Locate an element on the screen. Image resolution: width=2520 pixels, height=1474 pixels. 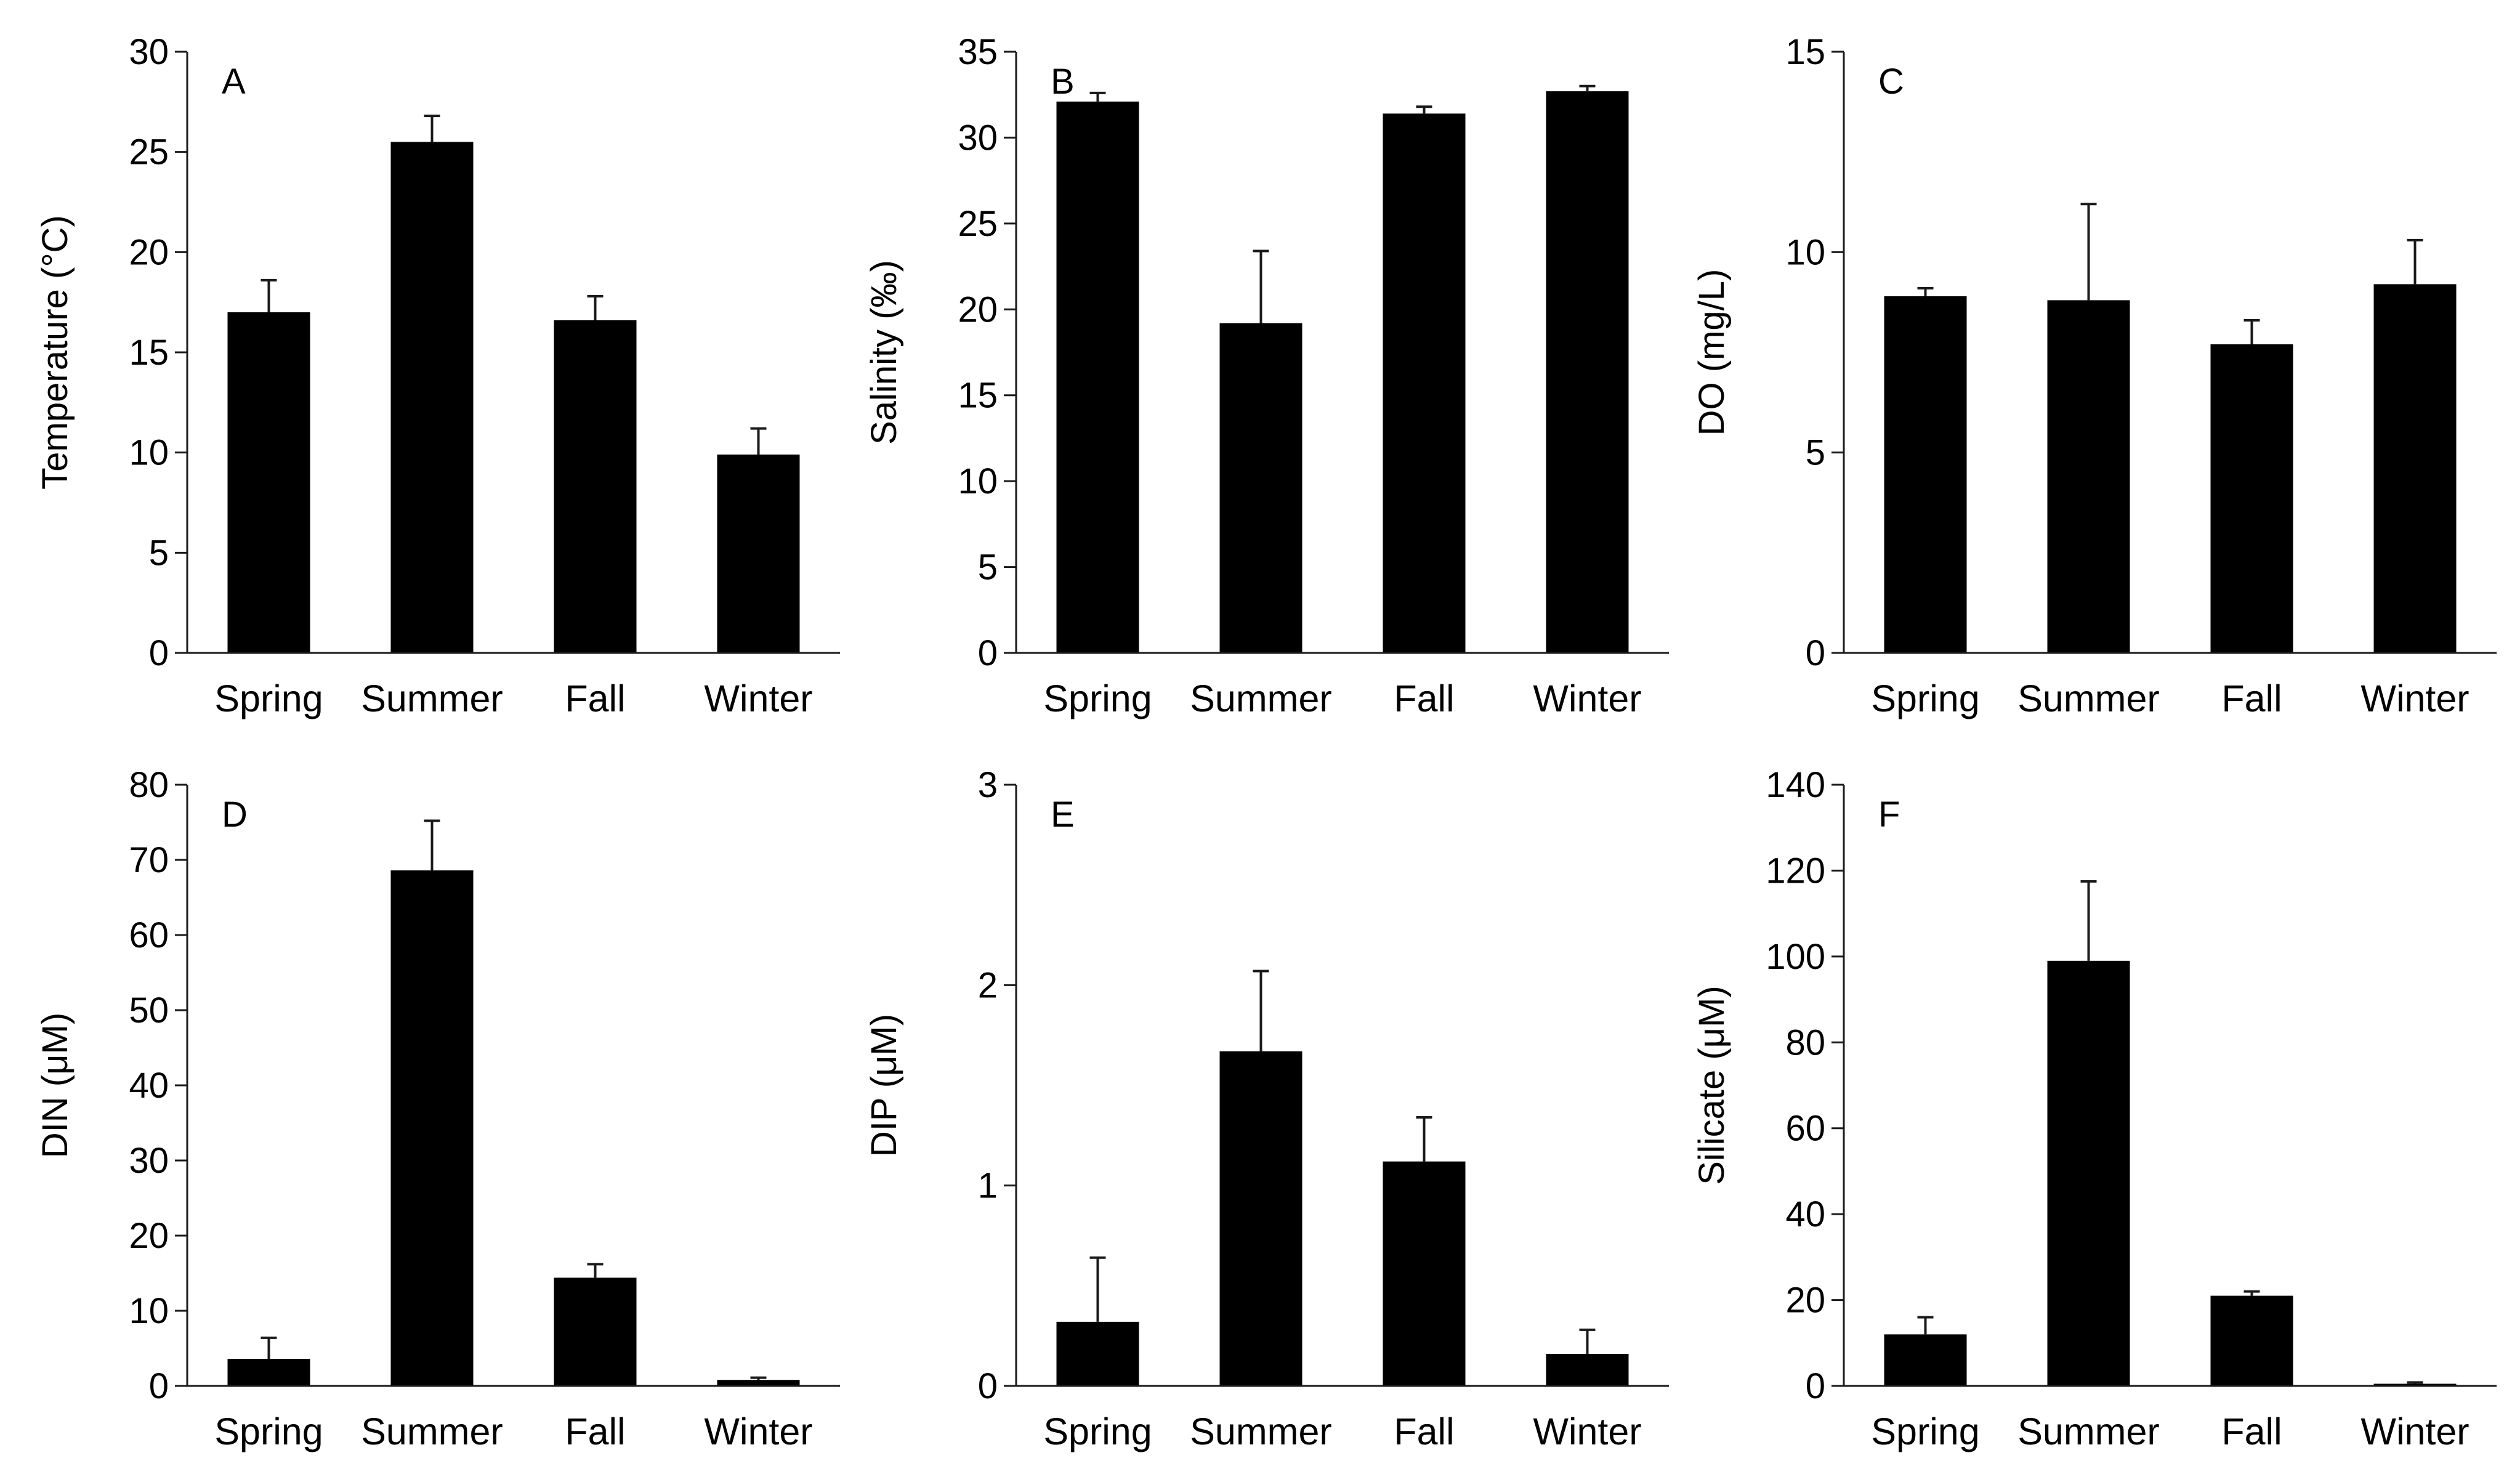
panel-label: C is located at coordinates (1891, 82).